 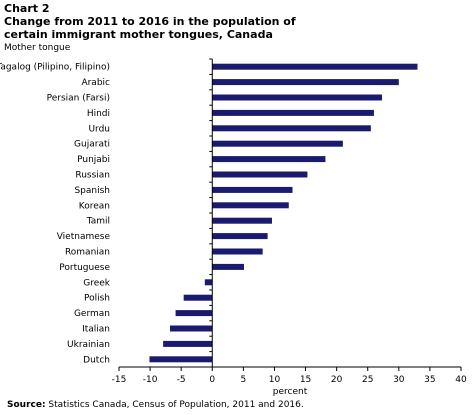 What do you see at coordinates (96, 330) in the screenshot?
I see `category-label: Italian` at bounding box center [96, 330].